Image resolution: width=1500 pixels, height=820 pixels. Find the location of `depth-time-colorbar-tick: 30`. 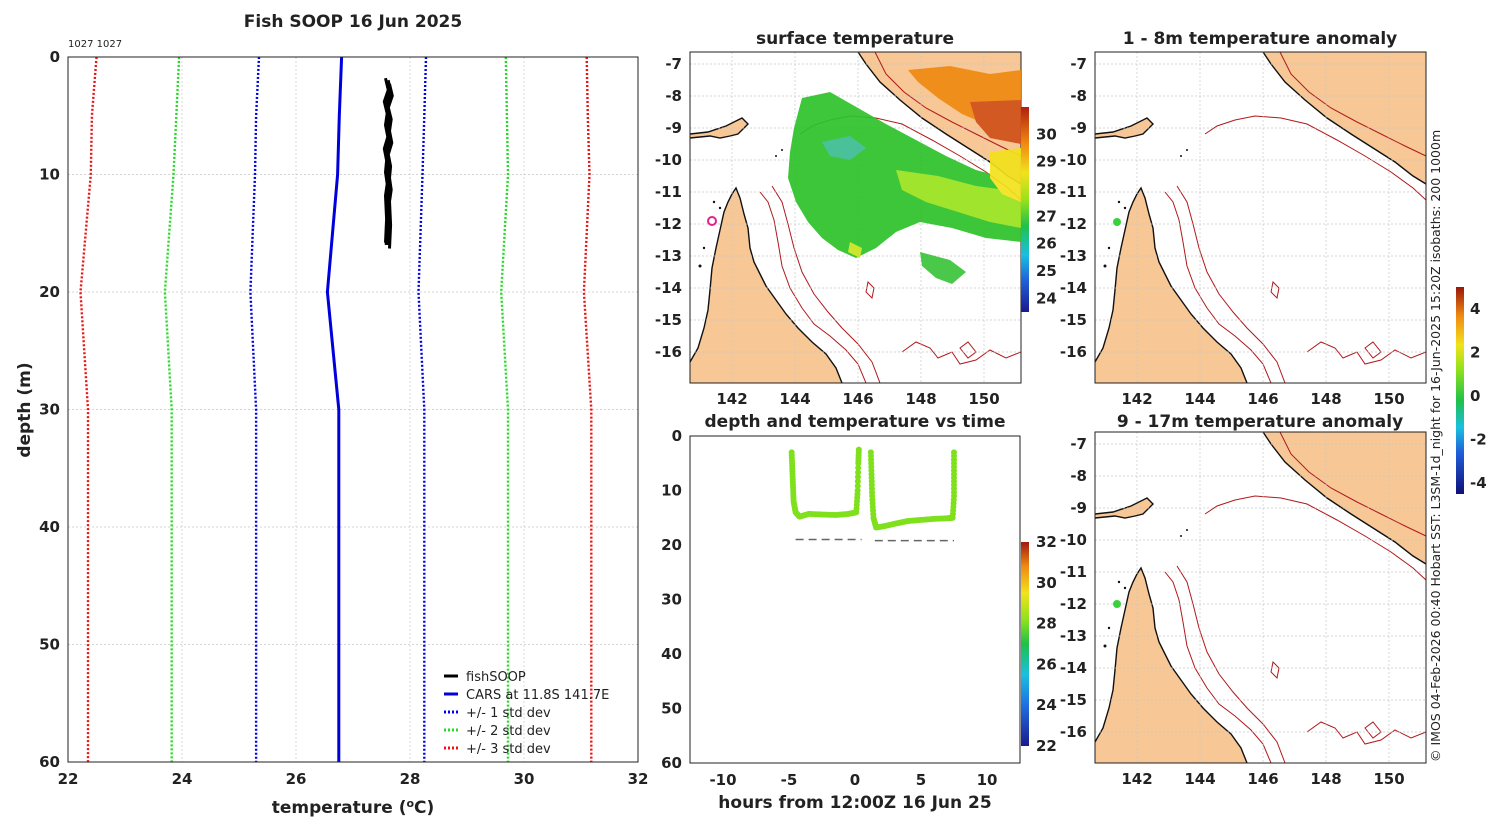

depth-time-colorbar-tick: 30 is located at coordinates (1046, 583).